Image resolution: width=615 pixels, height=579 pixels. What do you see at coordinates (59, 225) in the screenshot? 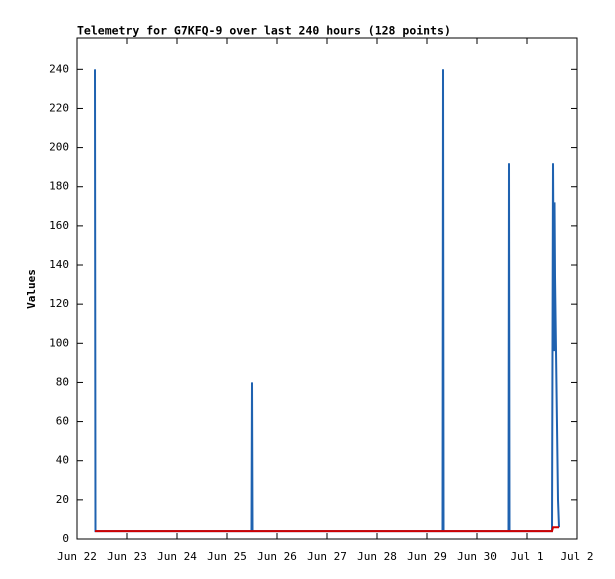
I see `y-tick-label: 160` at bounding box center [59, 225].